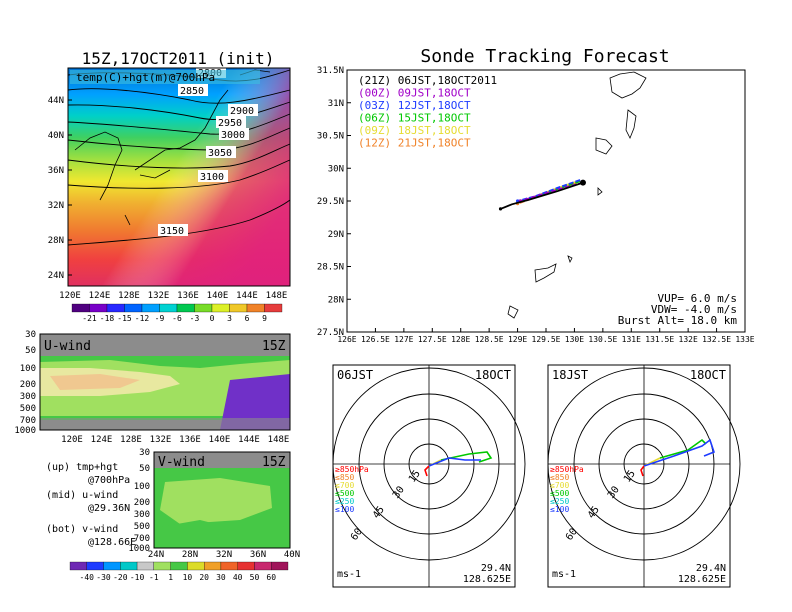 The width and height of the screenshot is (792, 612). What do you see at coordinates (107, 318) in the screenshot?
I see `colorbar-label: -18` at bounding box center [107, 318].